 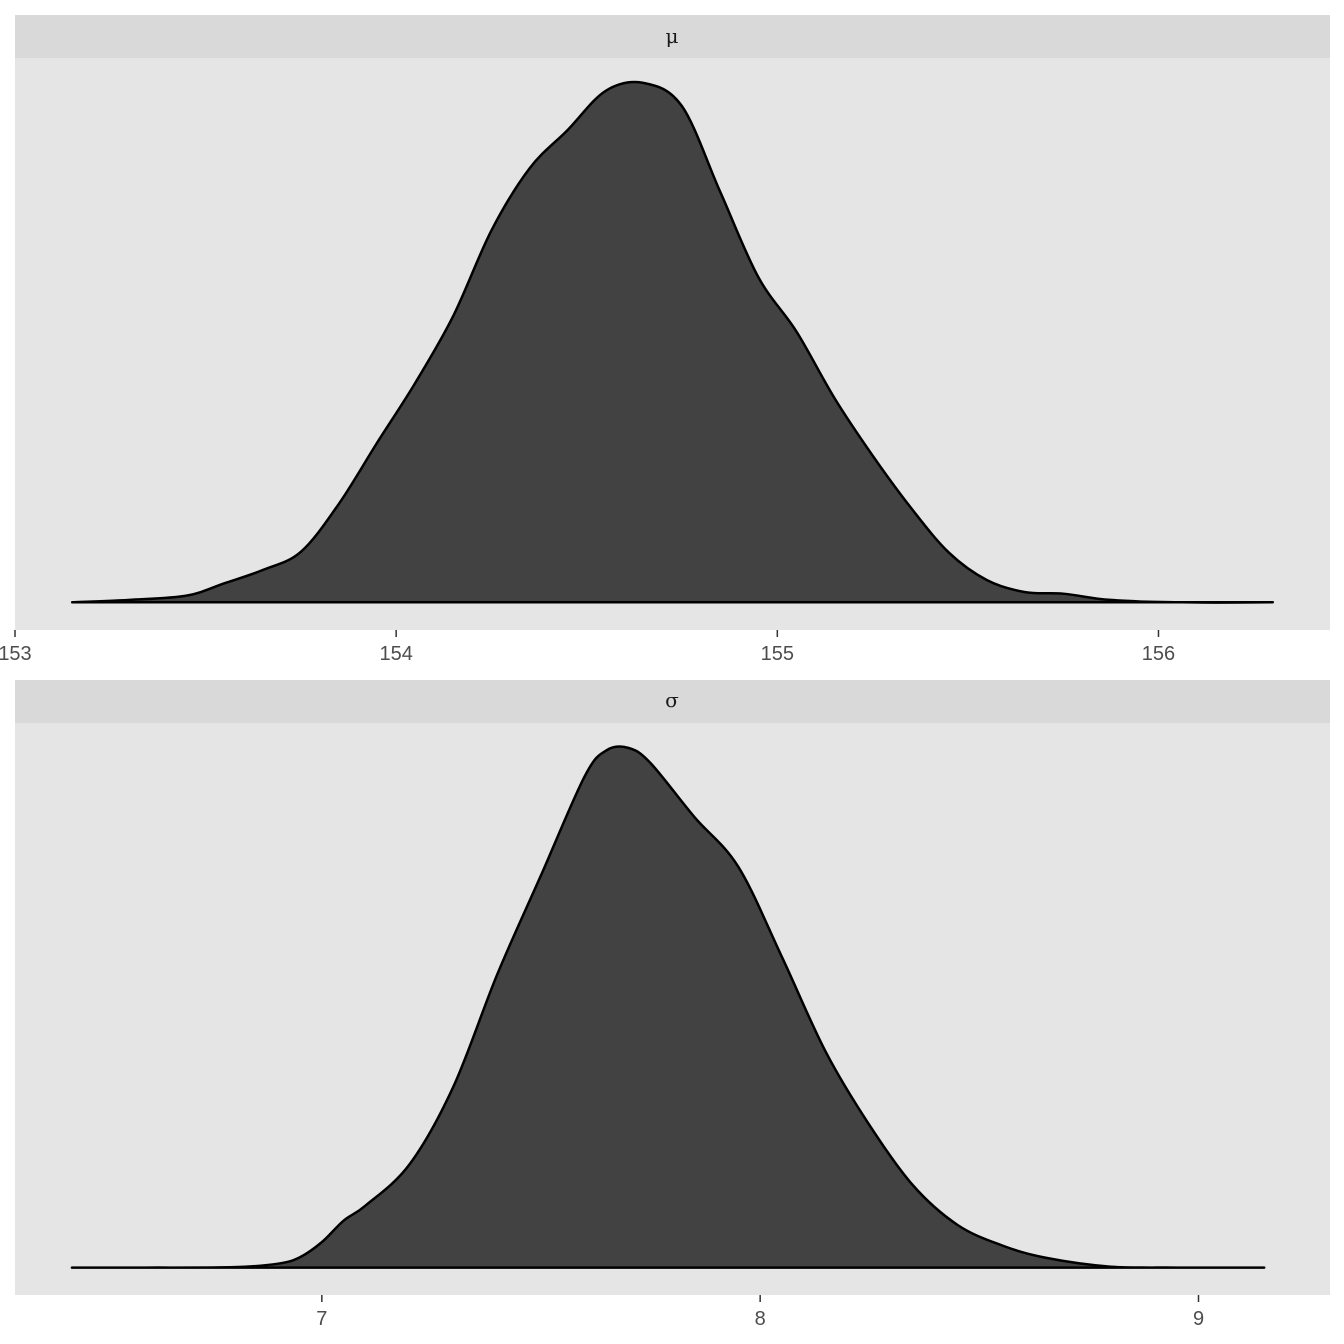 I want to click on strip-mu, so click(x=672, y=36).